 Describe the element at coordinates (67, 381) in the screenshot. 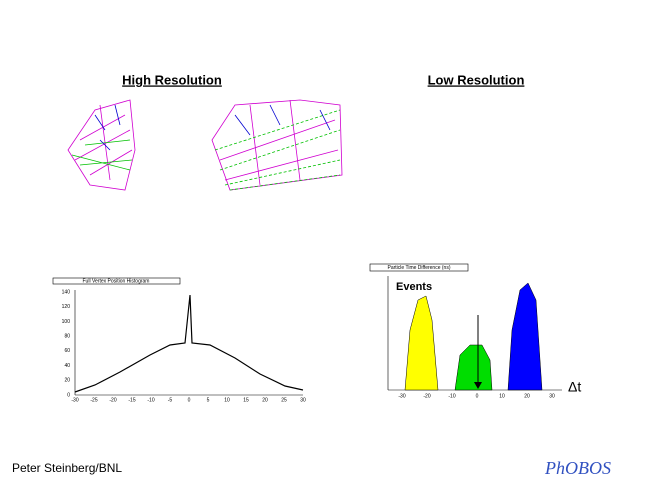

I see `y-tick-label: 20` at that location.